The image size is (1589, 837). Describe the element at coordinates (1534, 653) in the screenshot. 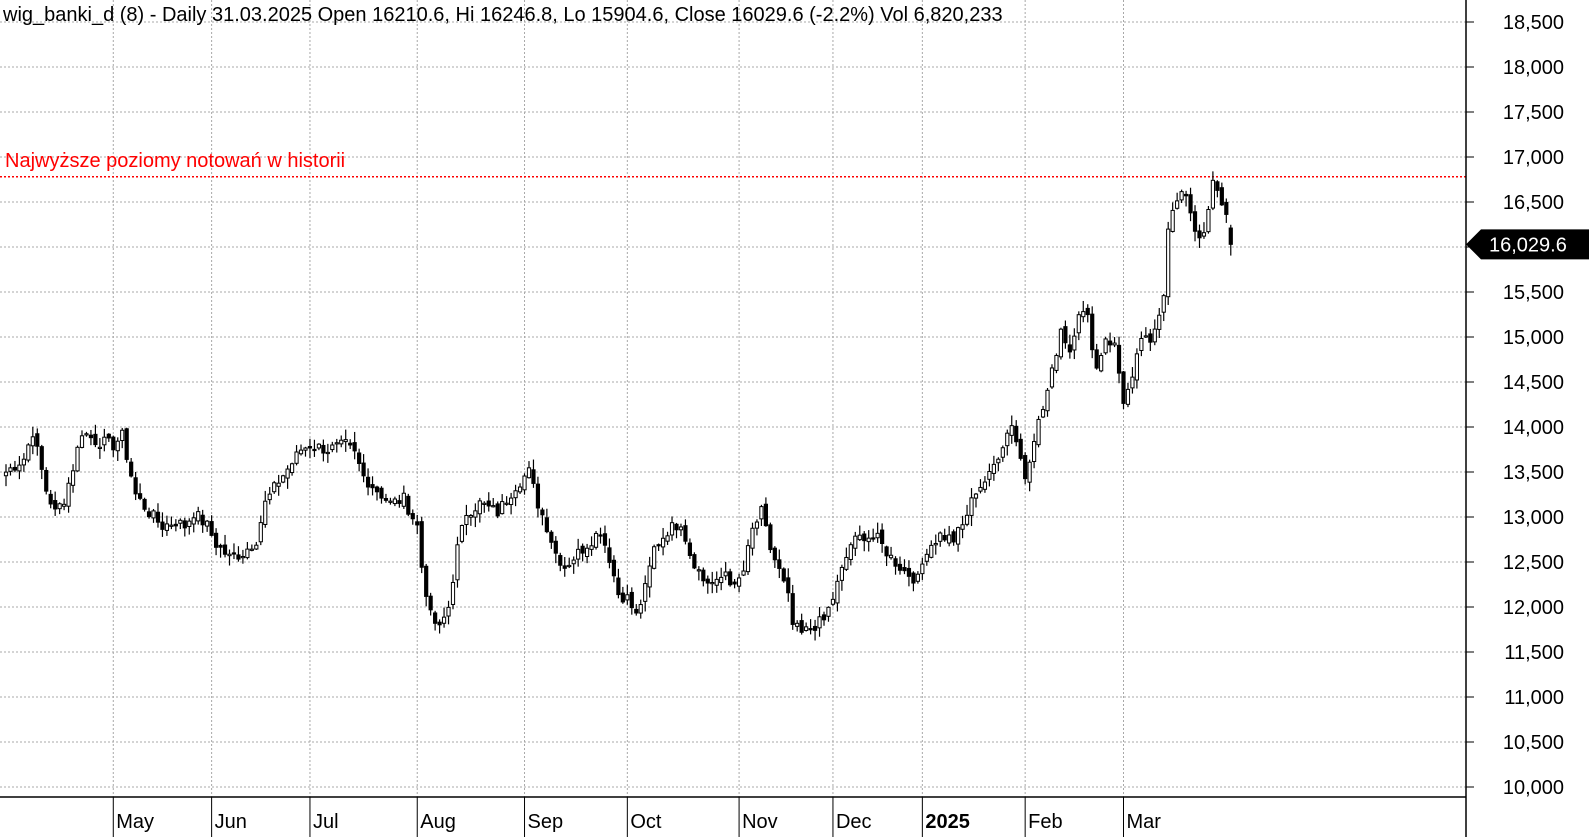

I see `y-tick-label: 11,500` at that location.